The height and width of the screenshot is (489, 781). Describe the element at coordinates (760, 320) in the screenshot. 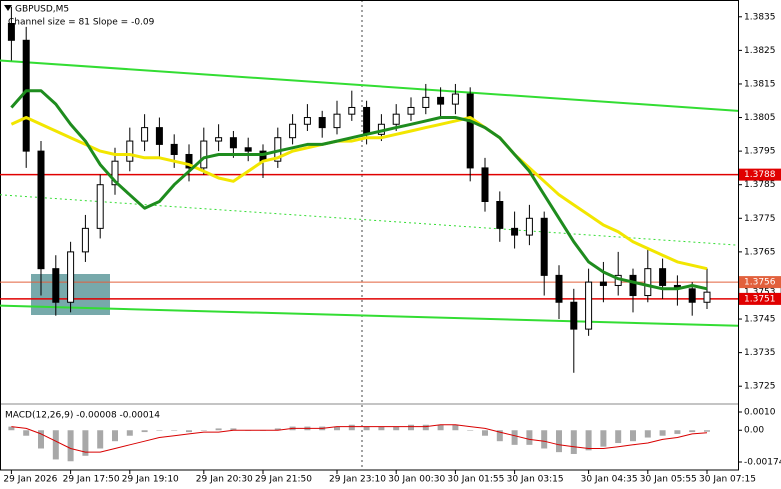

I see `y-tick-label: 1.3745` at that location.